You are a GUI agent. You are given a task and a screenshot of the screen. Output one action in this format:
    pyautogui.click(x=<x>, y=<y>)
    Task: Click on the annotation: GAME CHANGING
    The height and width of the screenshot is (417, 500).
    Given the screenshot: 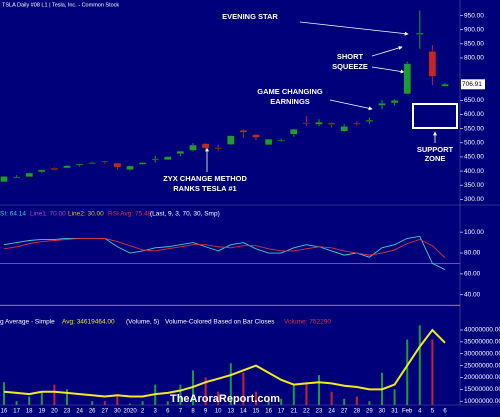 What is the action you would take?
    pyautogui.click(x=290, y=91)
    